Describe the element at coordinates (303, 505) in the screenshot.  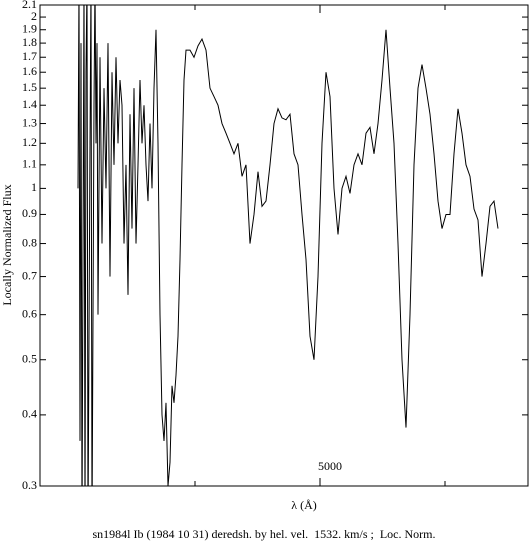
I see `x-axis-label: λ (Å)` at that location.